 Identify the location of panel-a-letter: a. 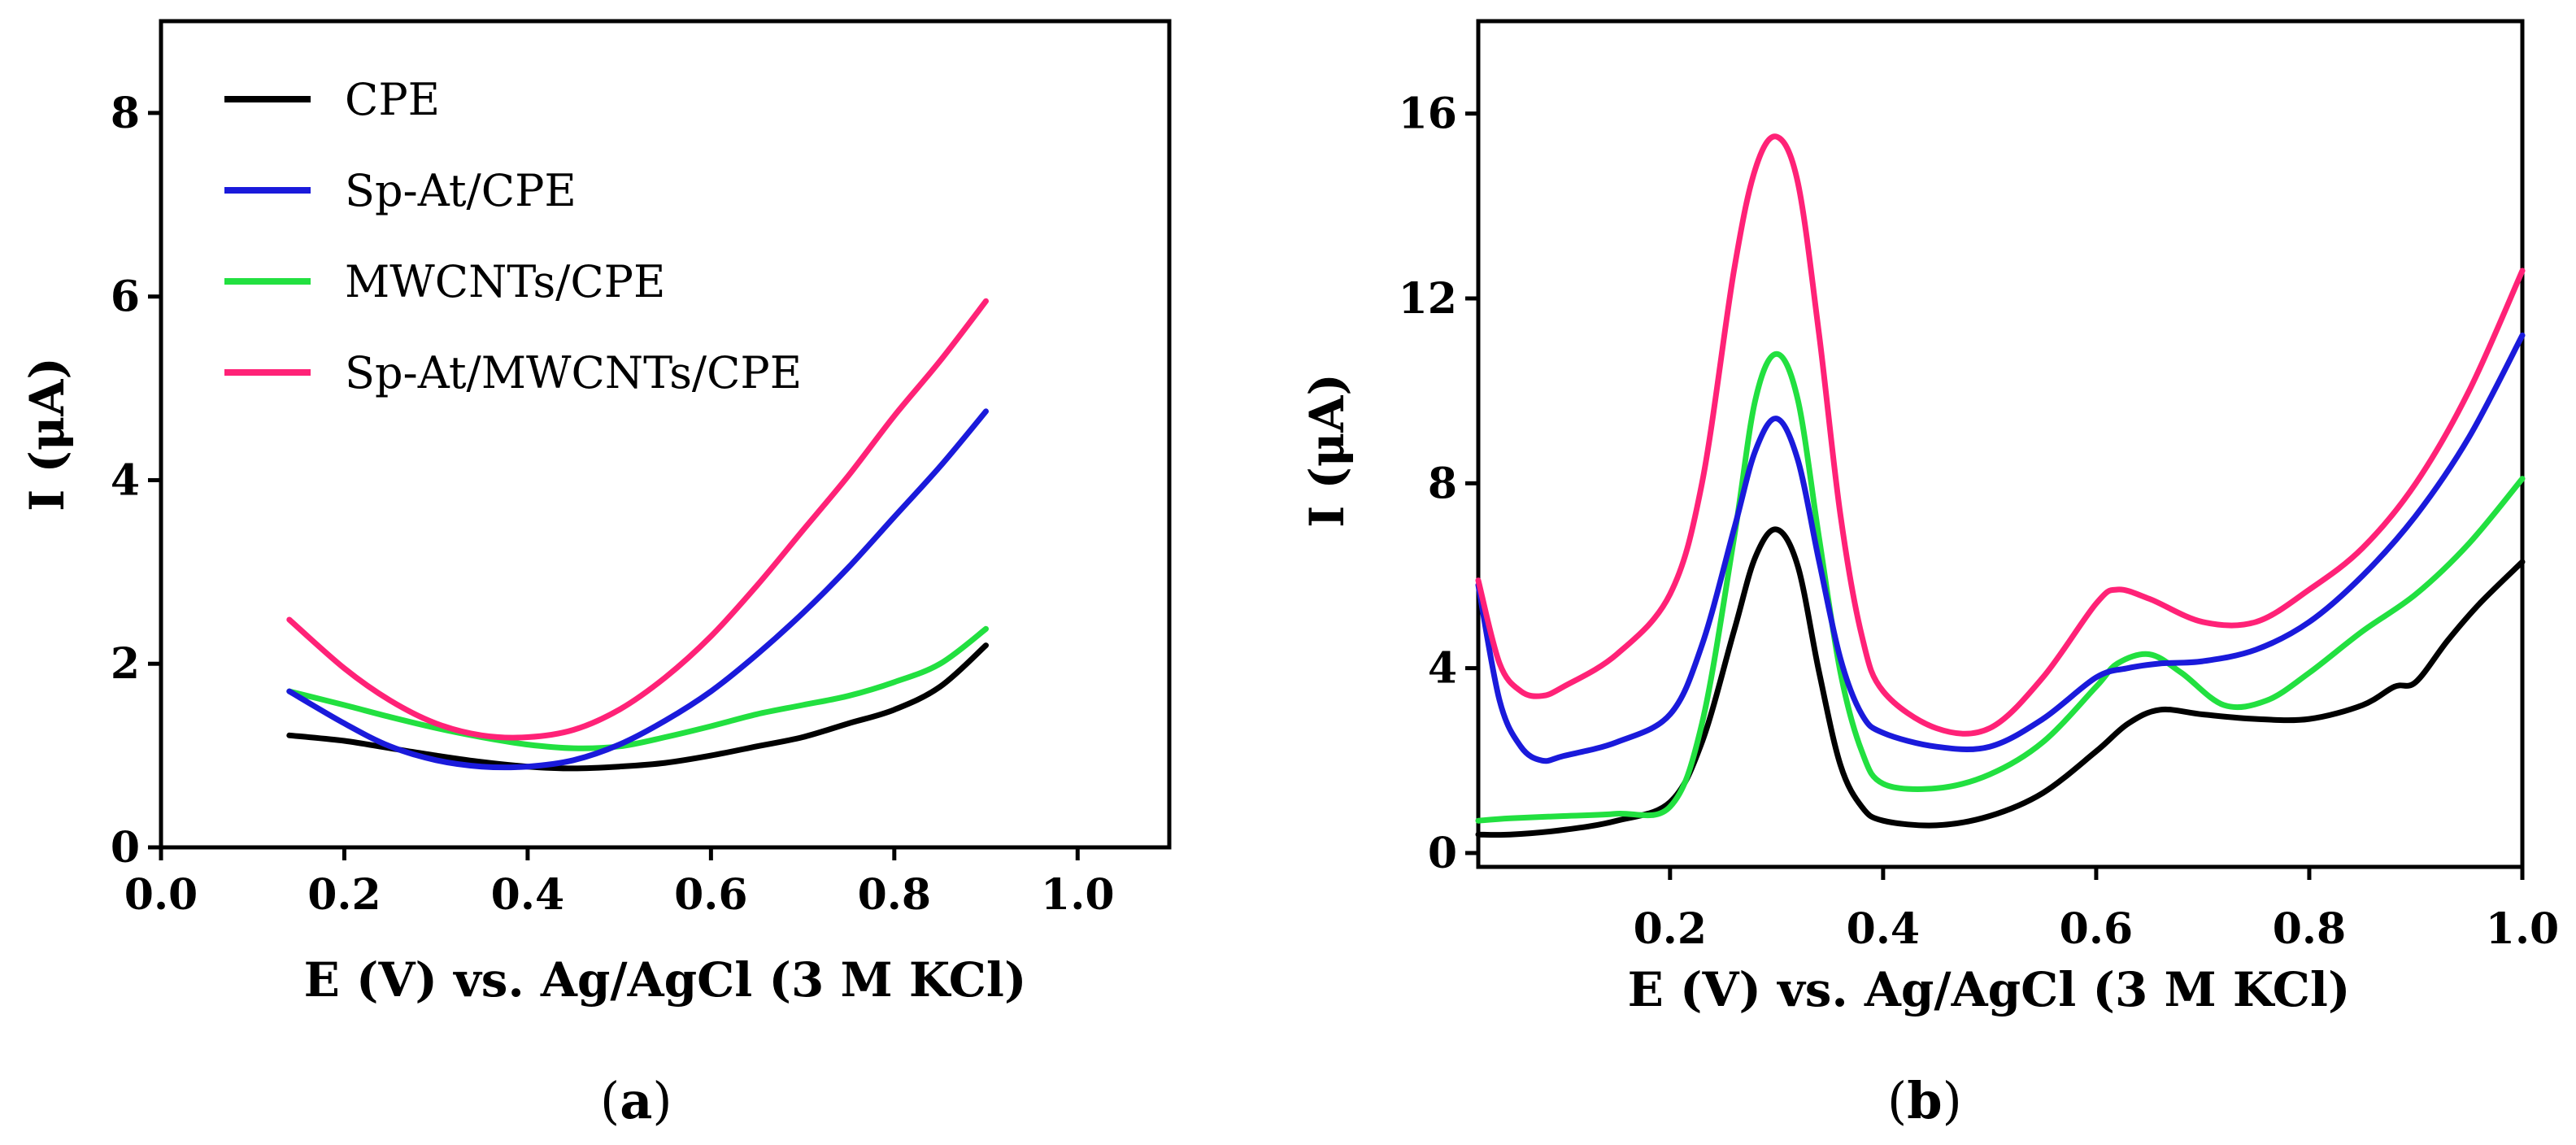
(636, 1100).